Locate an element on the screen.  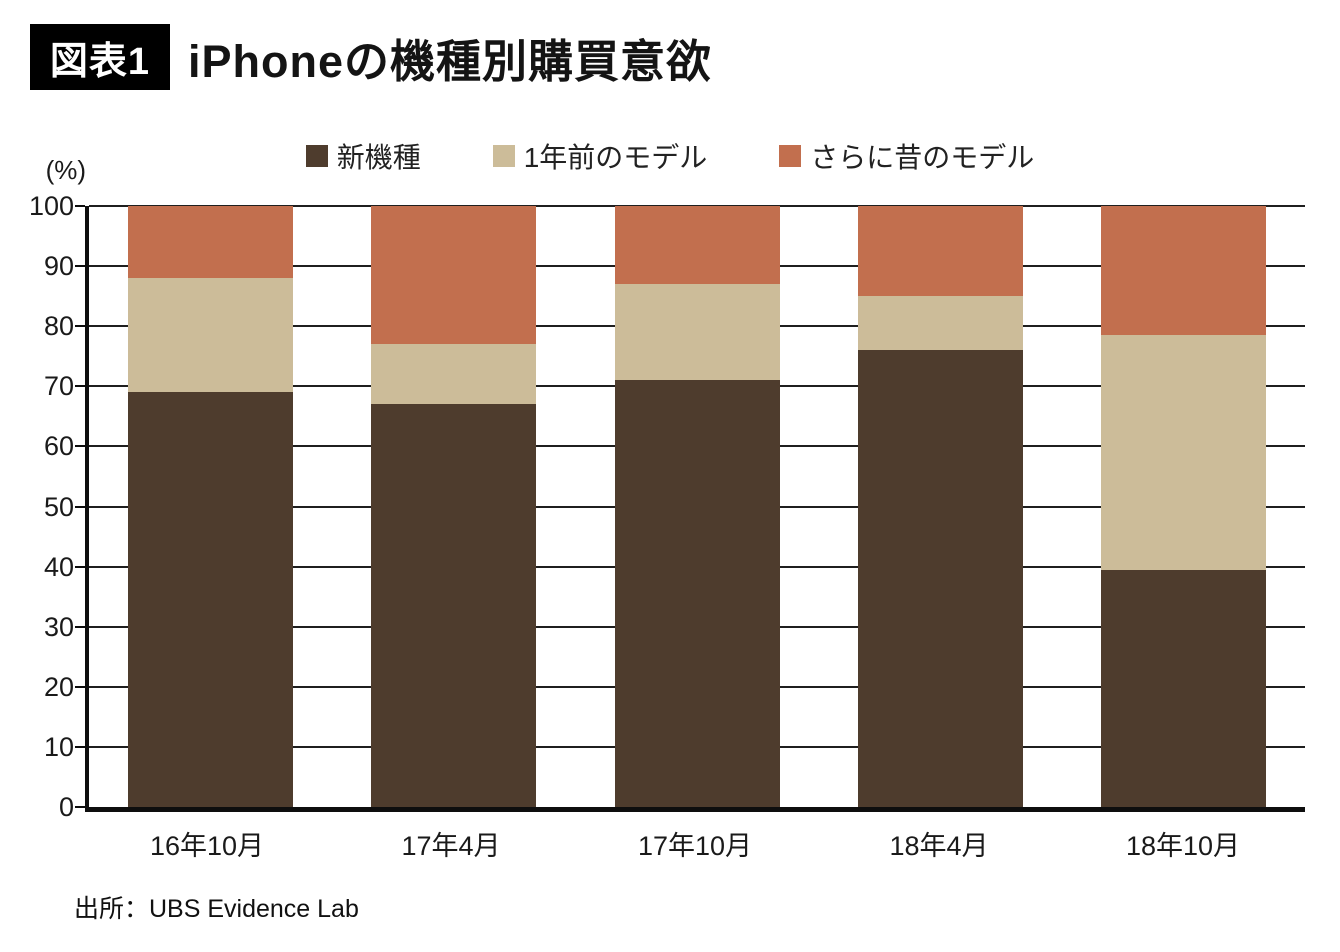
y-axis-tick-label: 10 is located at coordinates (58, 746).